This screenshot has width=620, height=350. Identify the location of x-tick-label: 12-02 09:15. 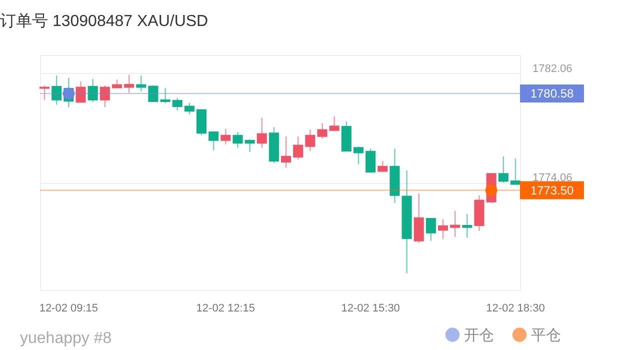
(68, 308).